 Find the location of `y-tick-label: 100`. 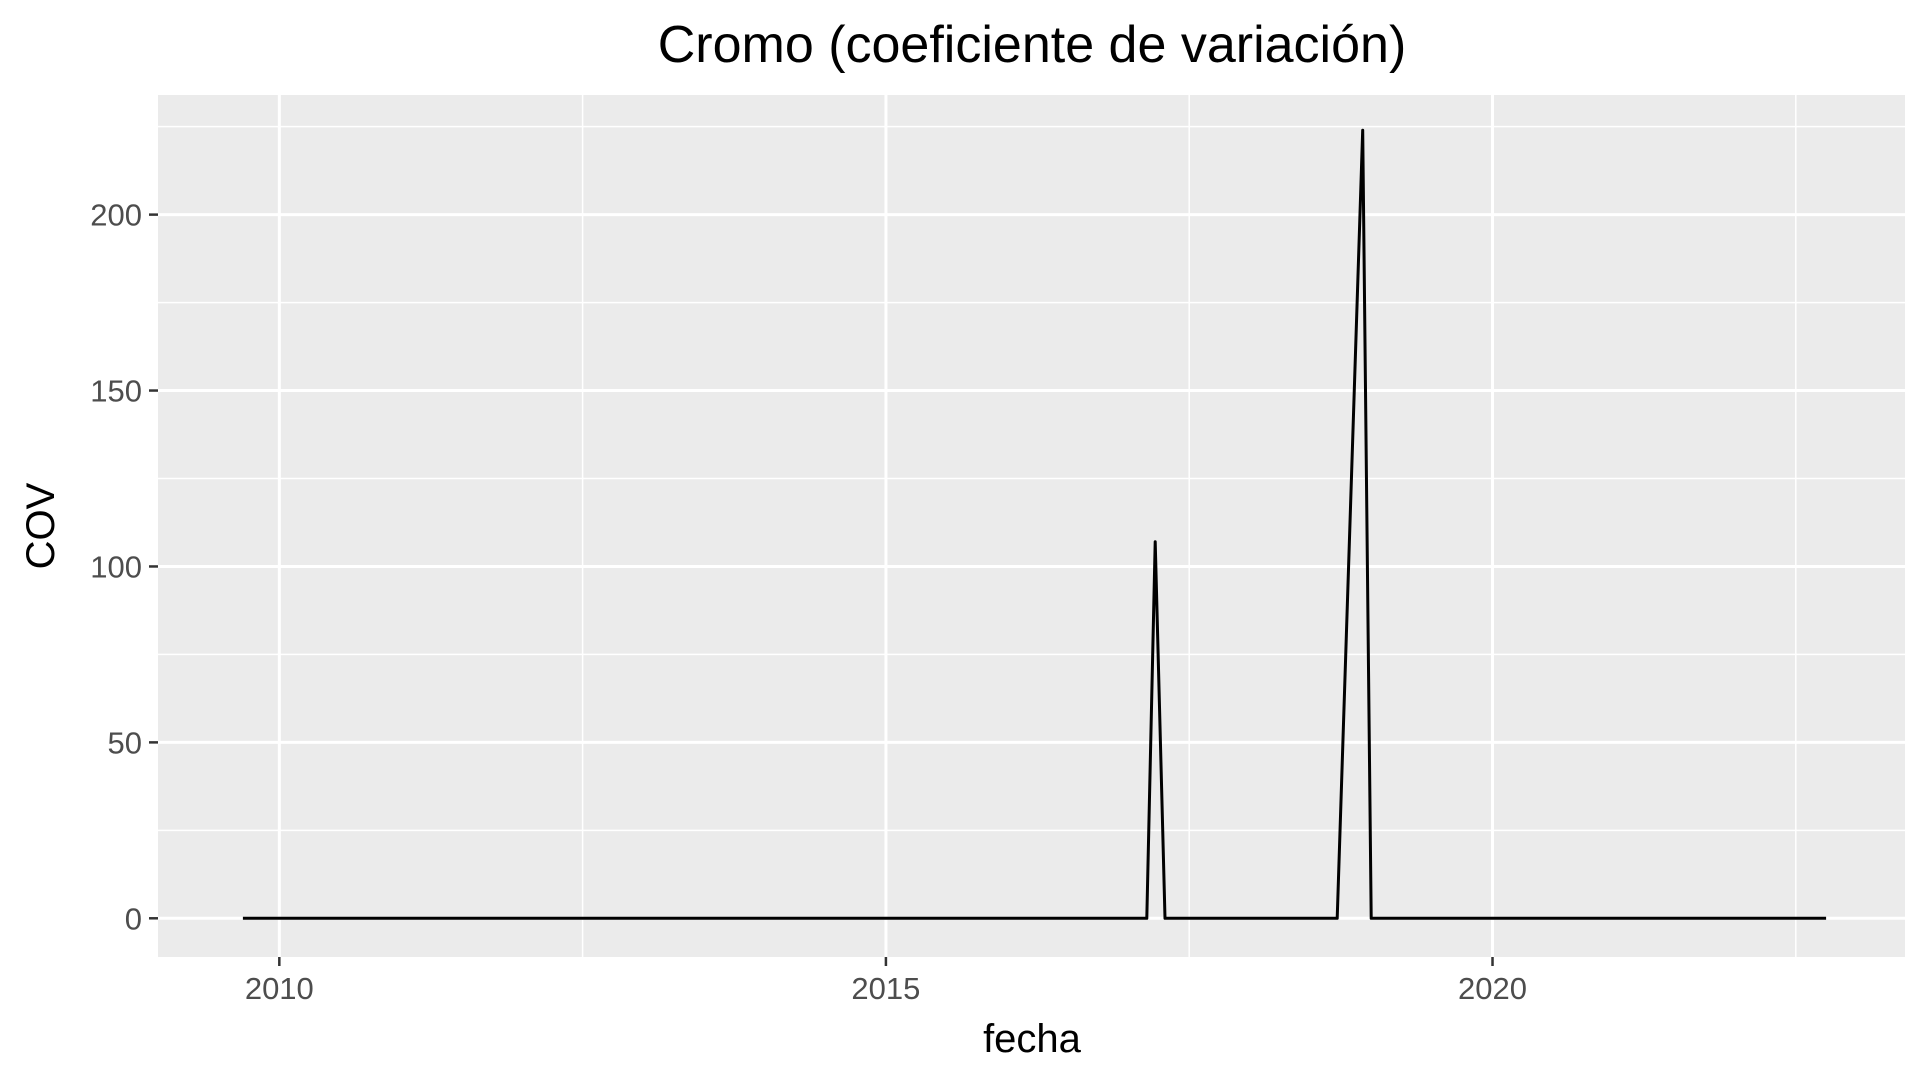

y-tick-label: 100 is located at coordinates (116, 566).